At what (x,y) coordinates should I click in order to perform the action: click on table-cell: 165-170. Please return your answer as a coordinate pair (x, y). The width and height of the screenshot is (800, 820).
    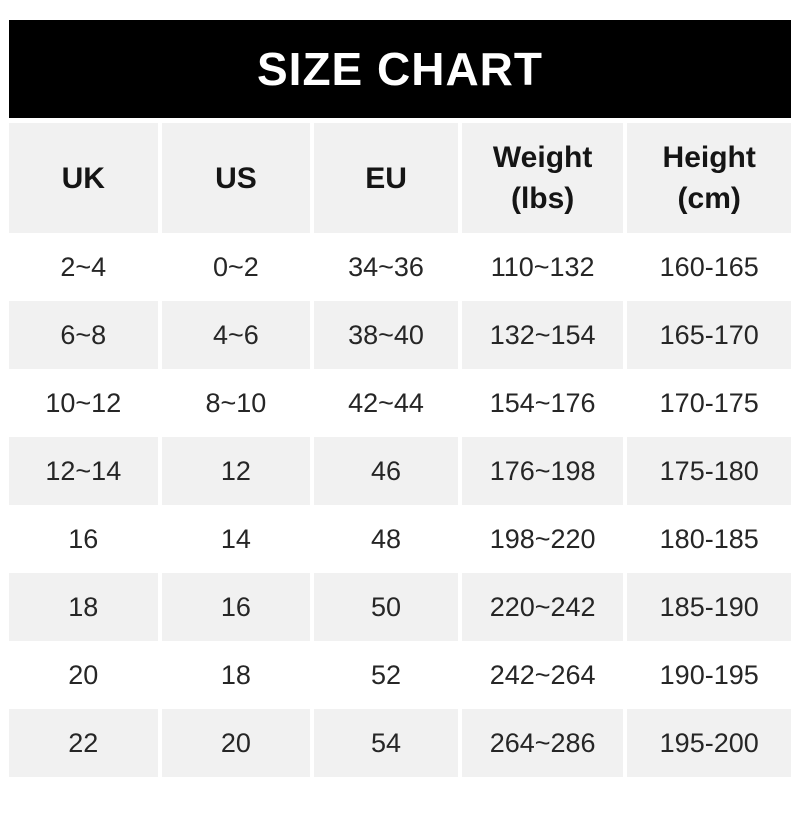
    Looking at the image, I should click on (709, 335).